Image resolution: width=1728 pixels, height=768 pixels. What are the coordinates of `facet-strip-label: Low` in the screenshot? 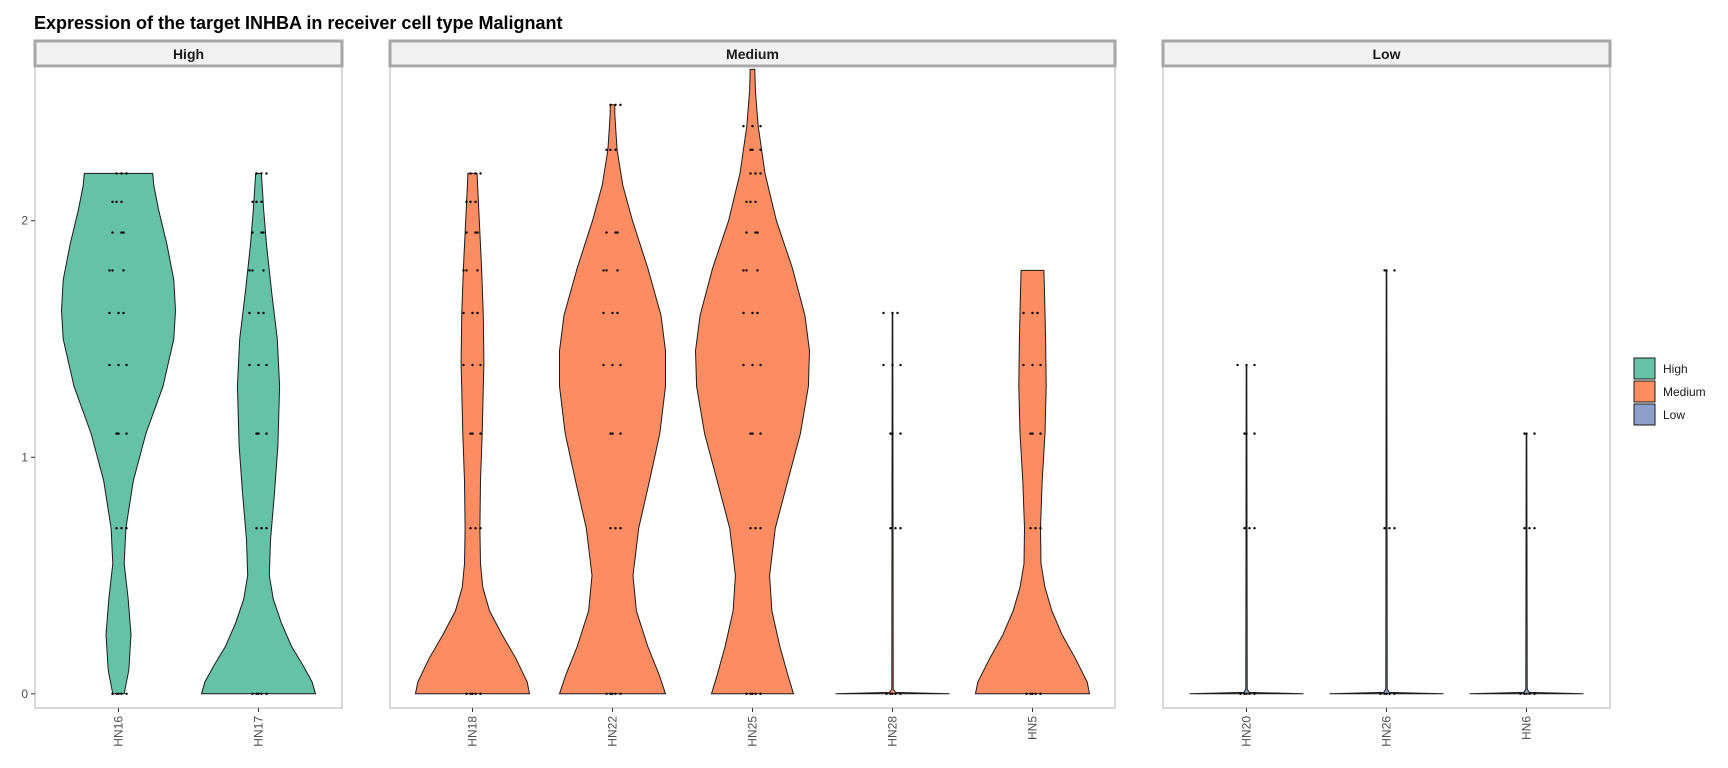 It's located at (1387, 54).